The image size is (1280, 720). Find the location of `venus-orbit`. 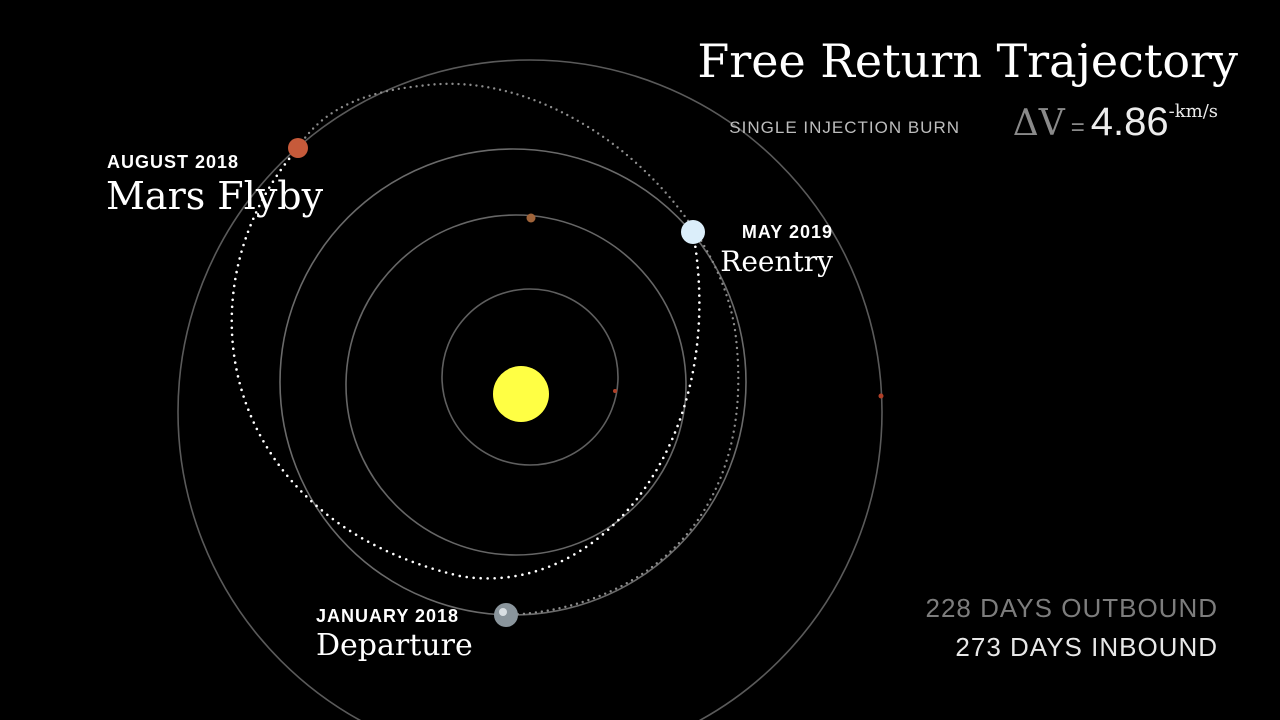

venus-orbit is located at coordinates (516, 385).